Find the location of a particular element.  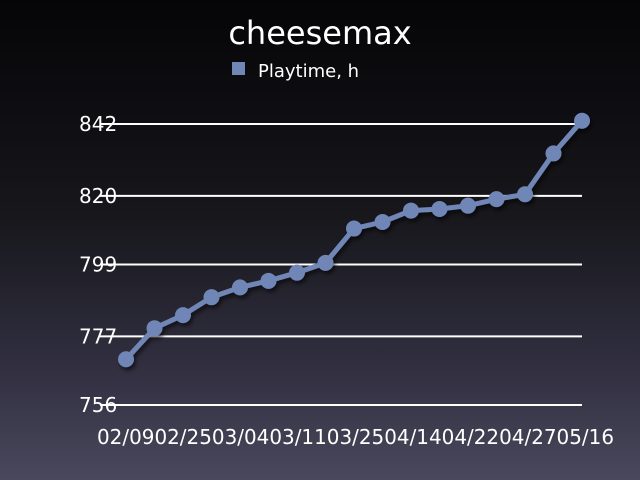

y-axis-ticks: 756 777 799 820 842 is located at coordinates (98, 264).